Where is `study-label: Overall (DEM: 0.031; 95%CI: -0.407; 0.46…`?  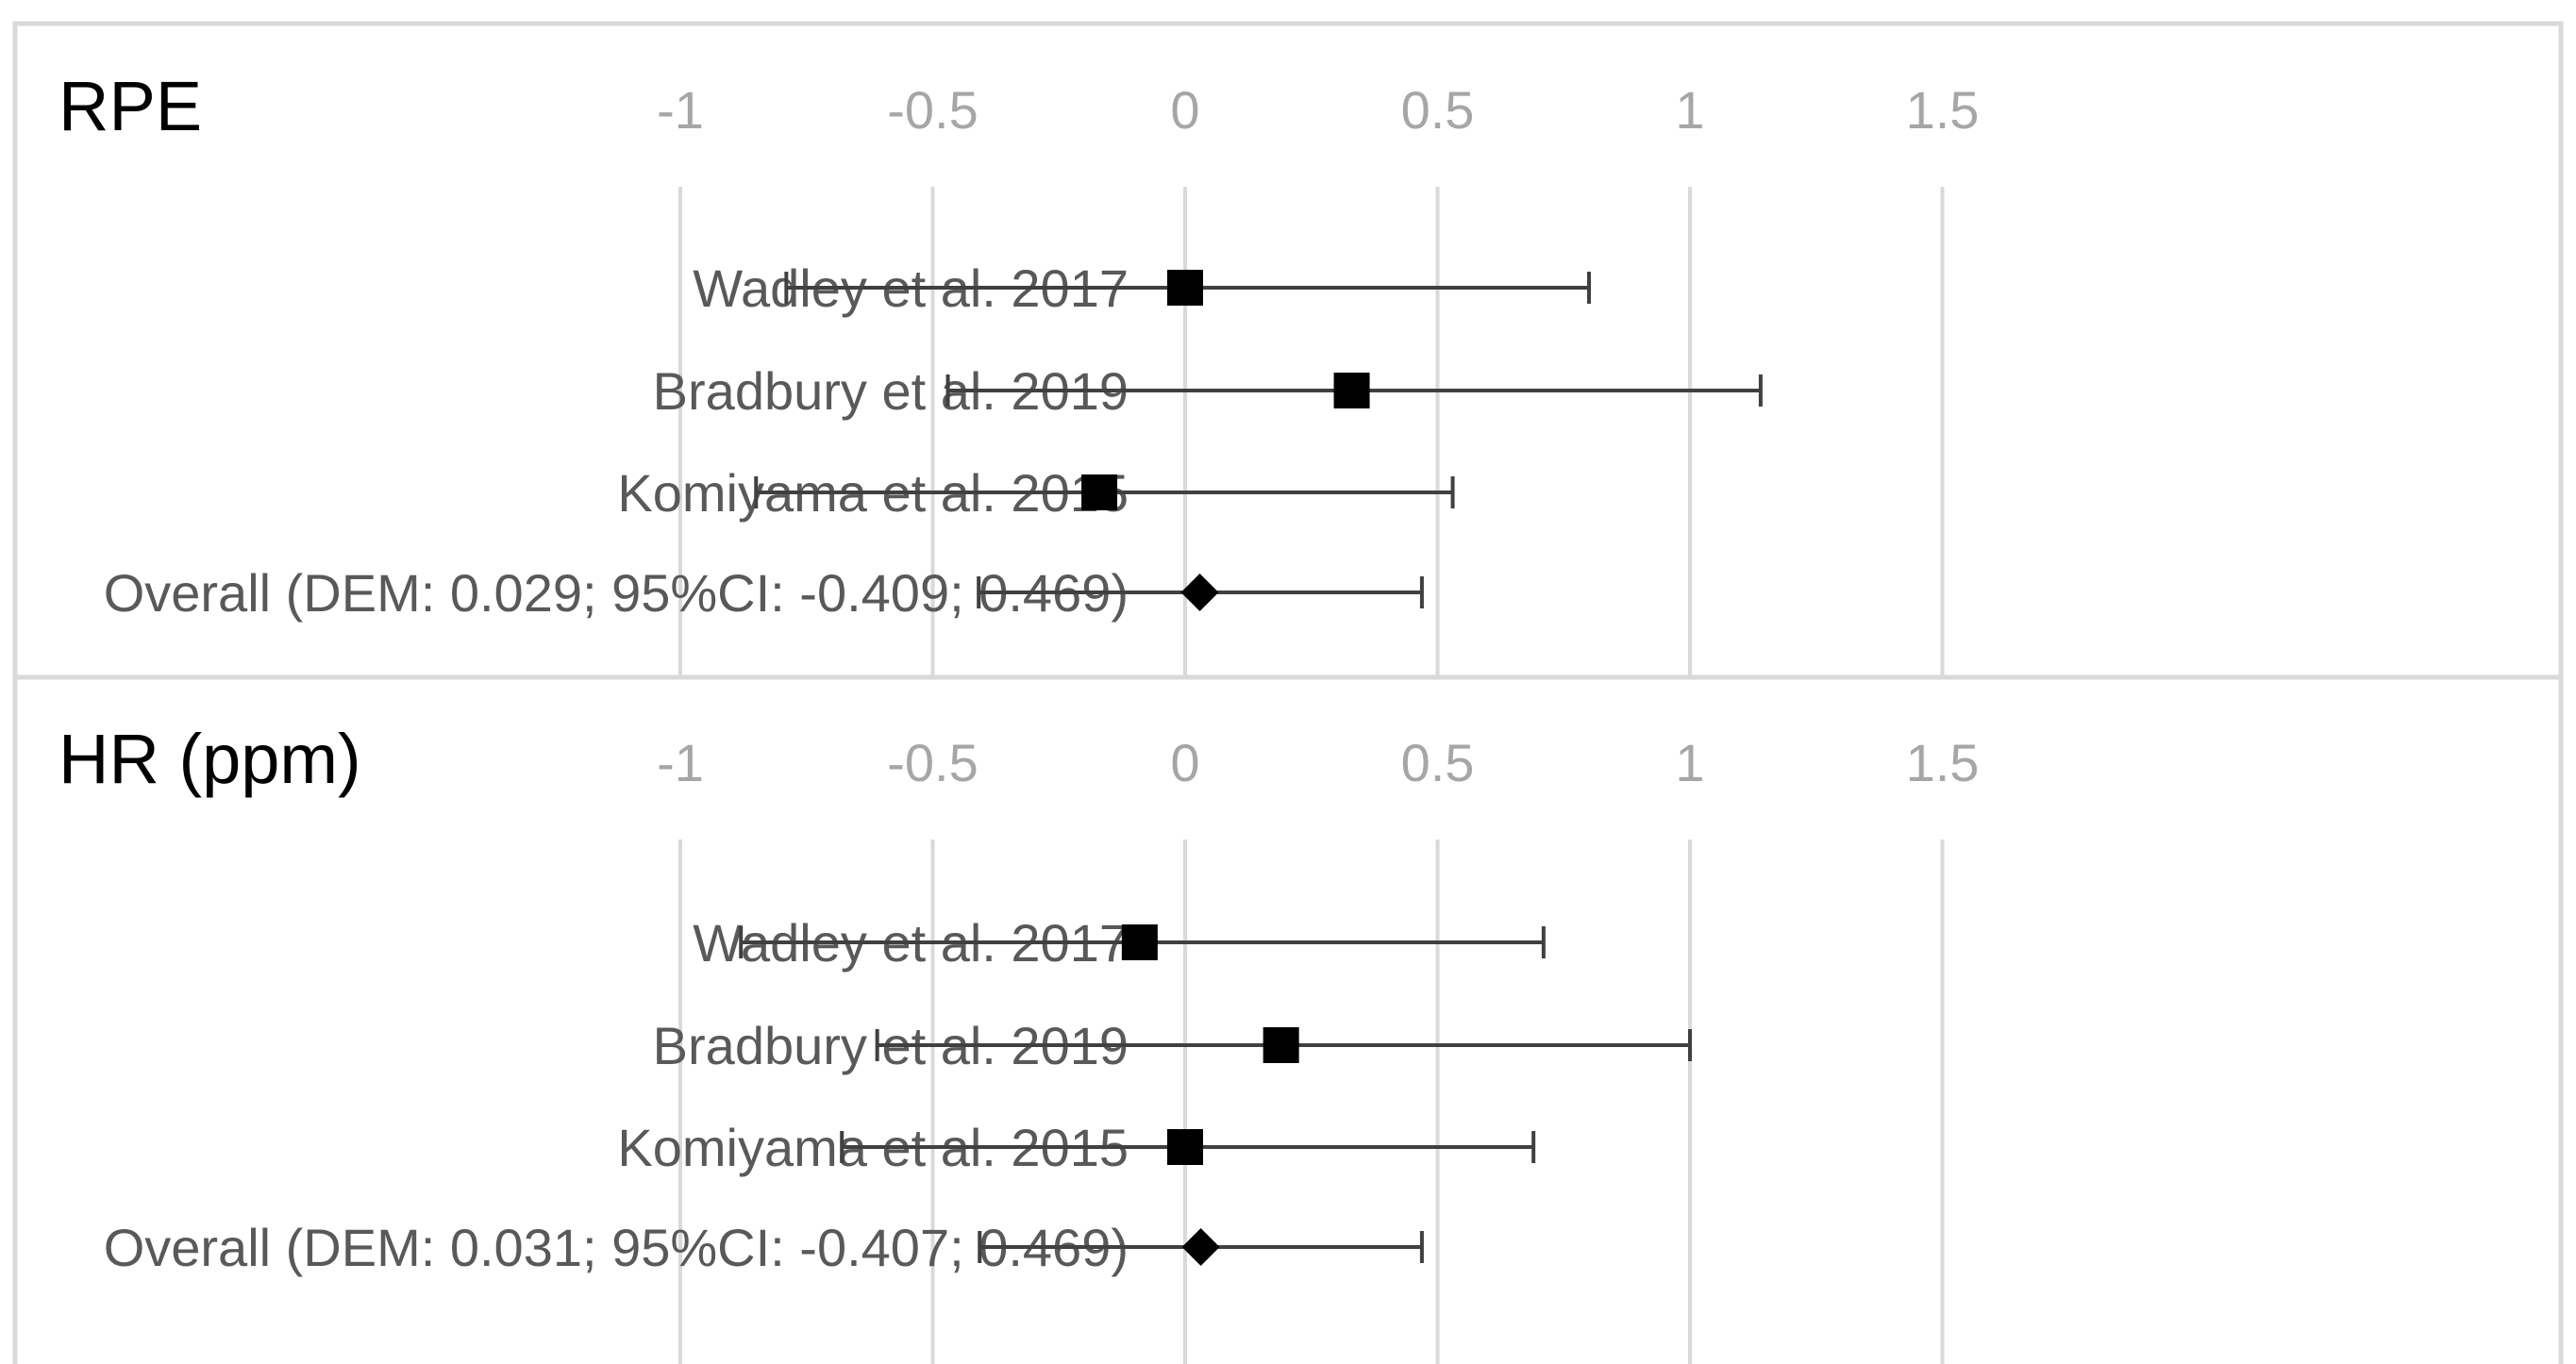
study-label: Overall (DEM: 0.031; 95%CI: -0.407; 0.46… is located at coordinates (616, 1247).